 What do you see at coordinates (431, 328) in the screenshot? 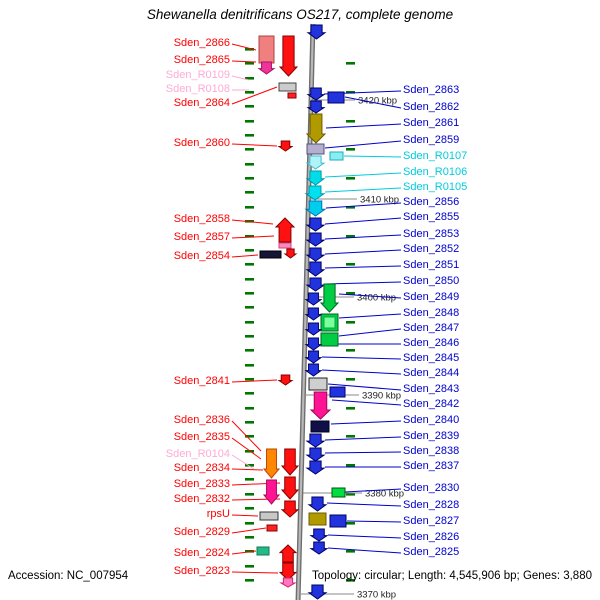
I see `gene-label-Sden_2847: Sden_2847` at bounding box center [431, 328].